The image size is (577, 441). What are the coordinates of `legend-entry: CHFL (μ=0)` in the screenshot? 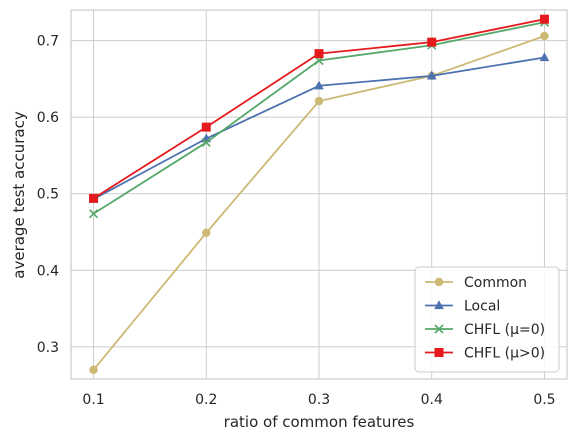 It's located at (485, 330).